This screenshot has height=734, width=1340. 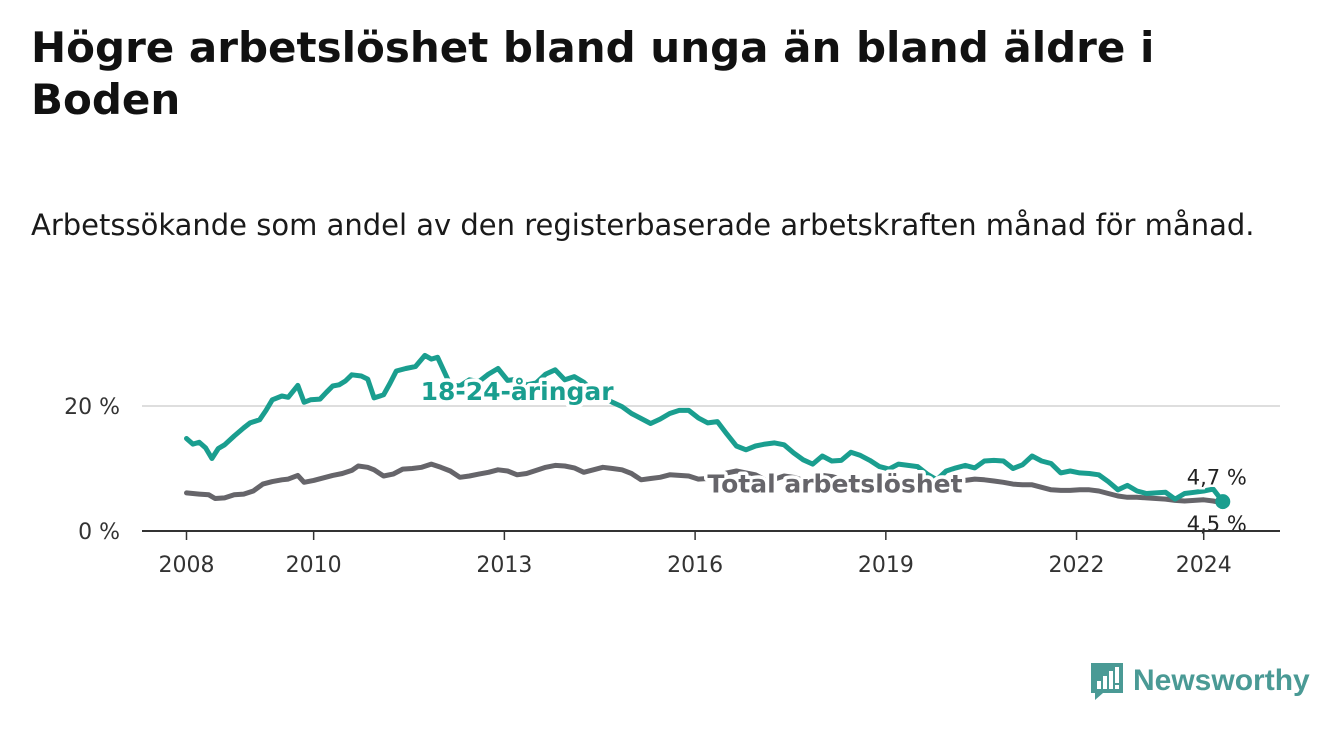 I want to click on x-tick-label: 2024, so click(x=1204, y=565).